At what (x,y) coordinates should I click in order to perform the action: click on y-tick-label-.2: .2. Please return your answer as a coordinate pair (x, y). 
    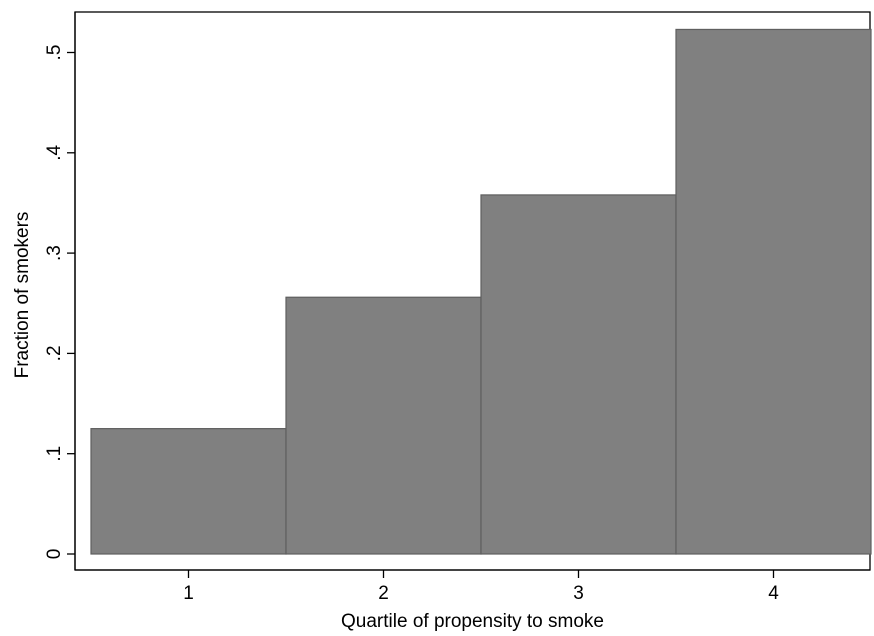
    Looking at the image, I should click on (54, 353).